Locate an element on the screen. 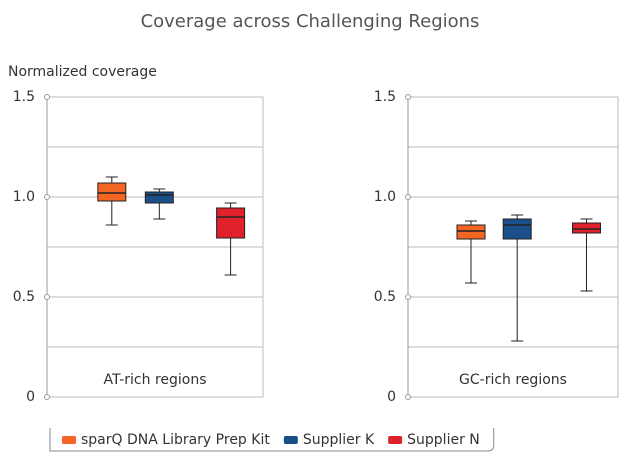  legend-frame is located at coordinates (272, 440).